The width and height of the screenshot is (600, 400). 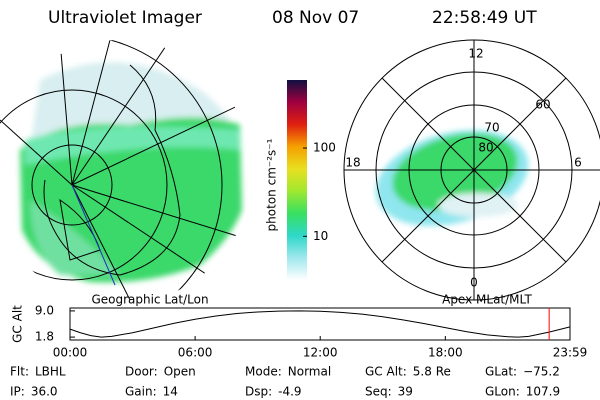 What do you see at coordinates (44, 337) in the screenshot?
I see `y-tick-label: 1.8` at bounding box center [44, 337].